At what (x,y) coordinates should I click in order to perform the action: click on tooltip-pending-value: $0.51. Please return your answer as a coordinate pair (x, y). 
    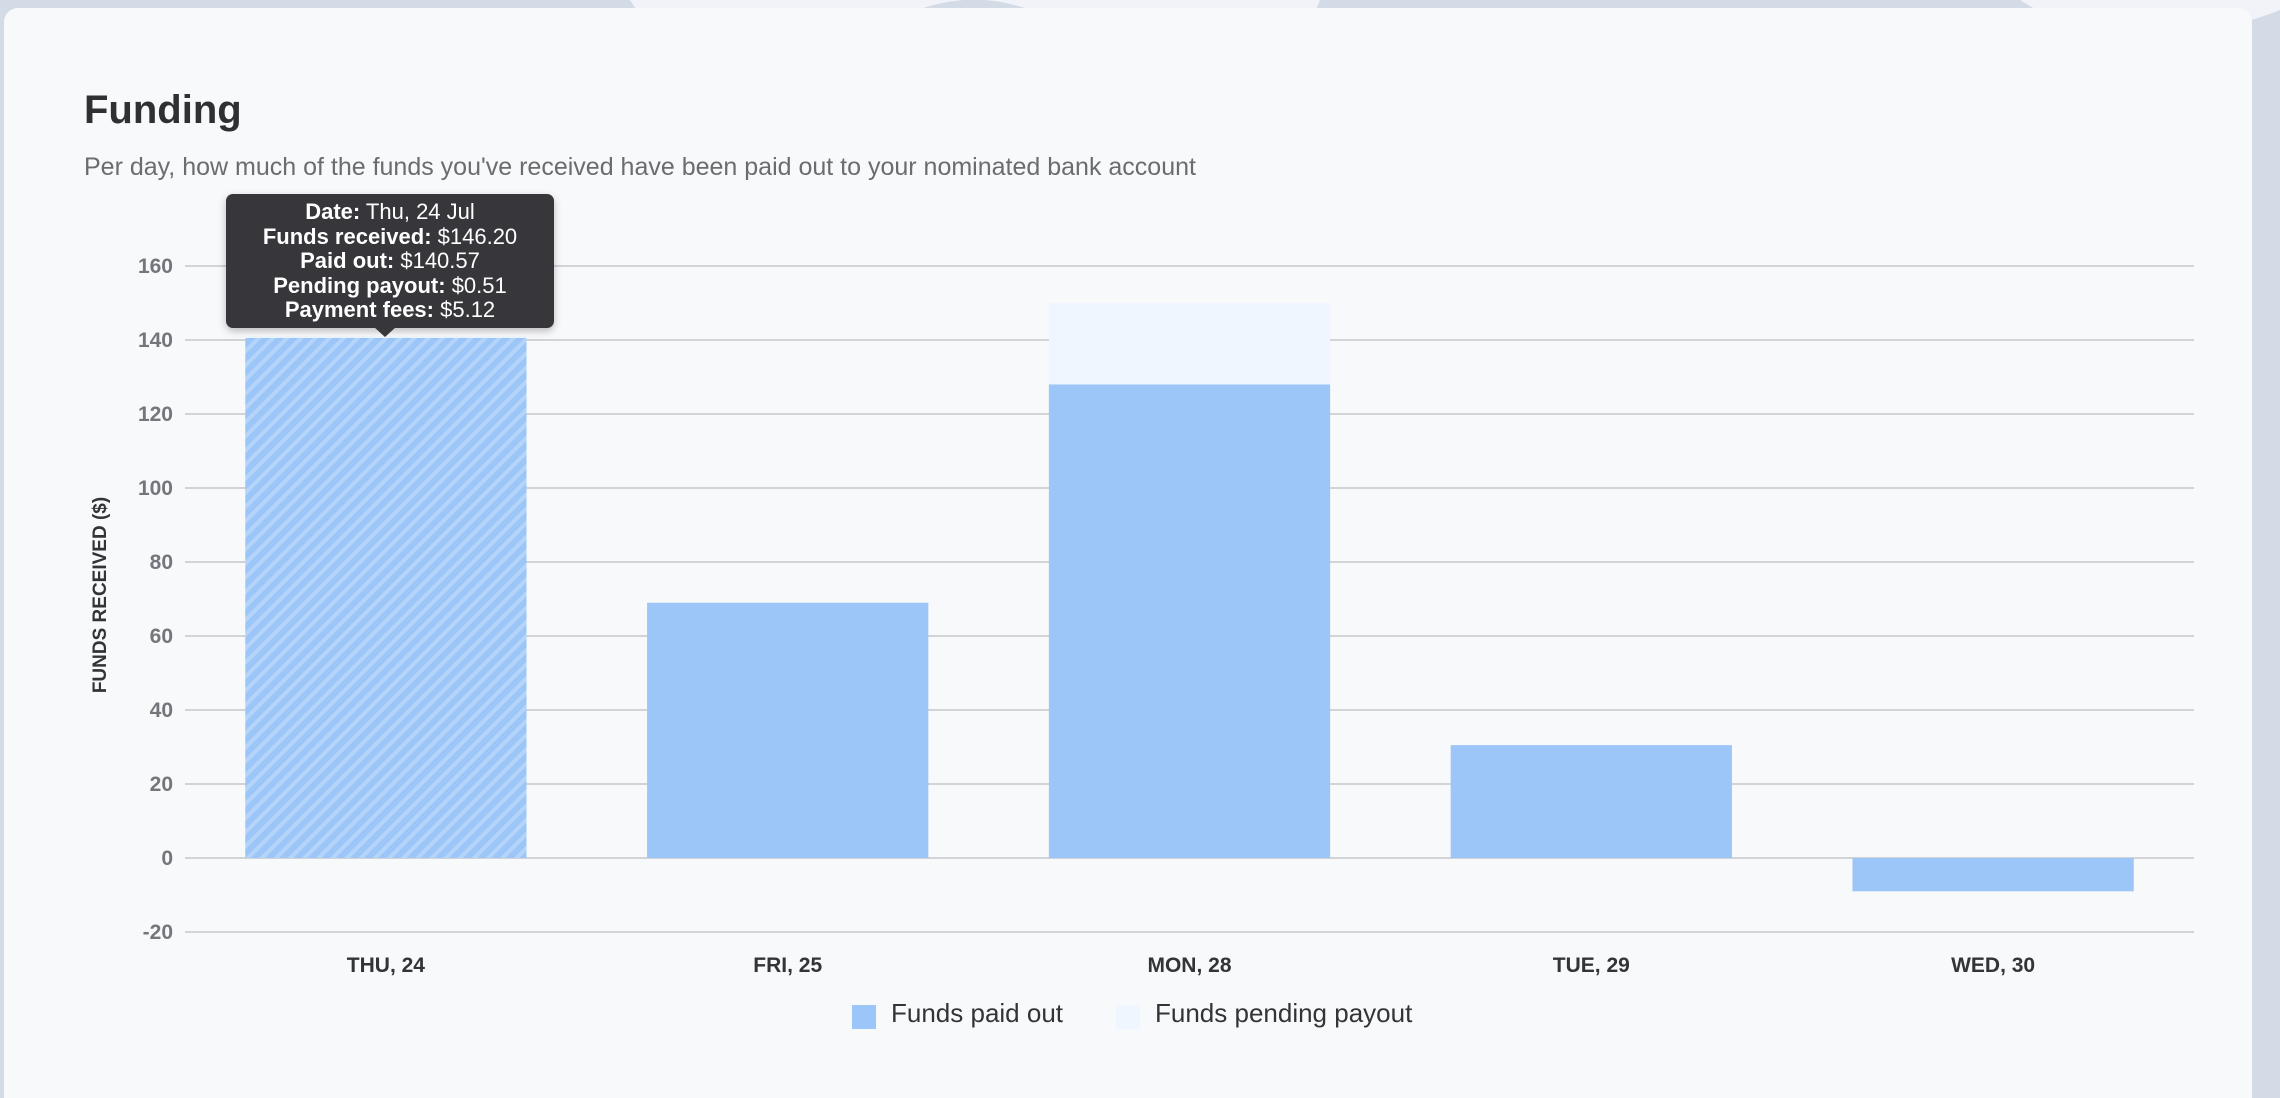
    Looking at the image, I should click on (476, 285).